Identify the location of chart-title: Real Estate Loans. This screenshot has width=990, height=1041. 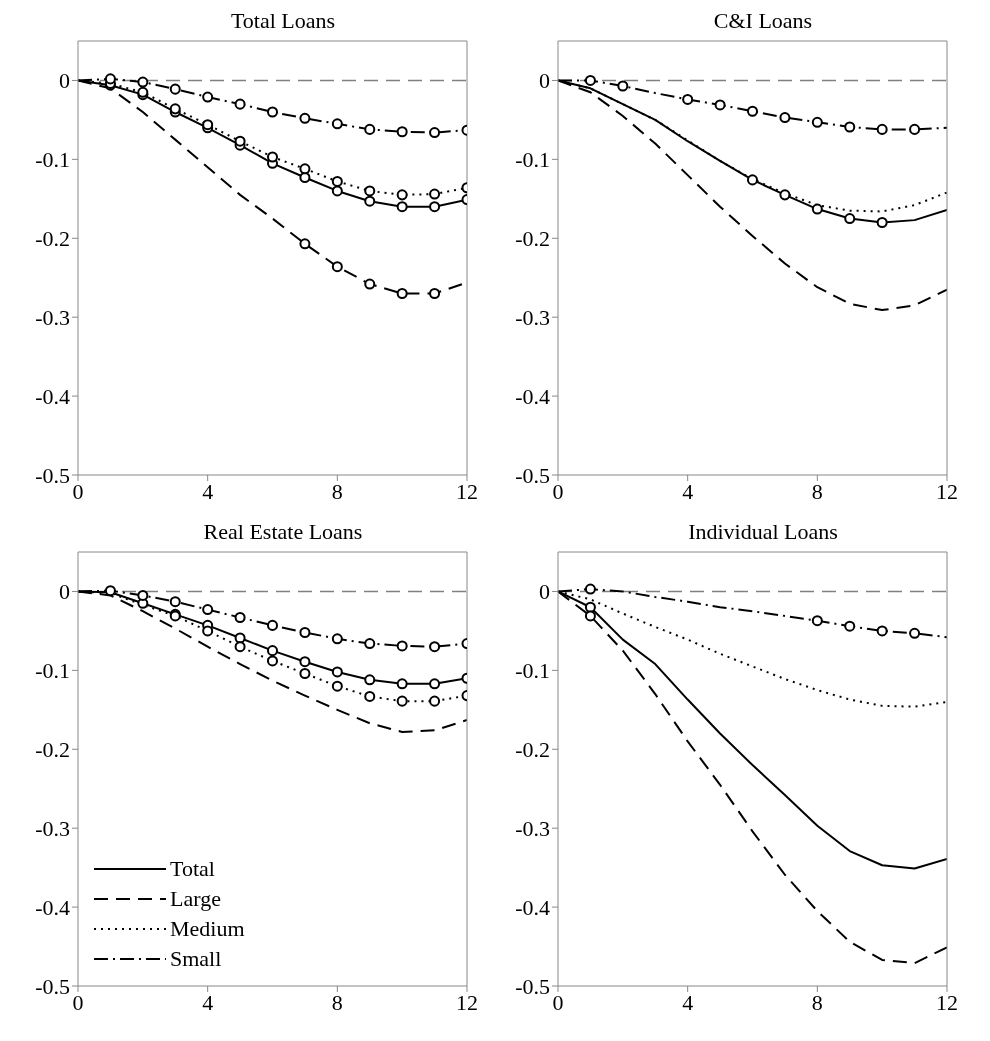
(283, 532).